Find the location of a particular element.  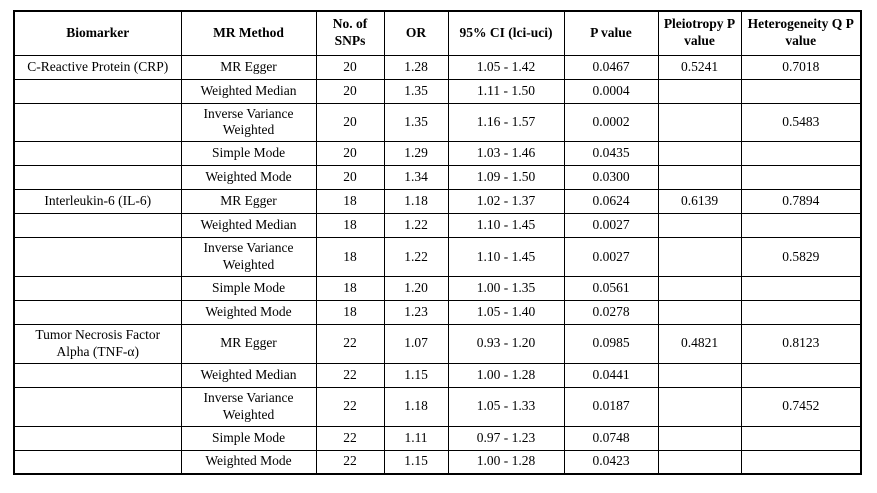

column-header-mr-method: MR Method is located at coordinates (248, 33).